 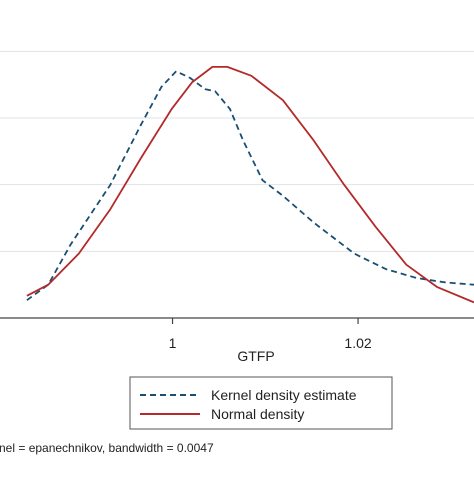 What do you see at coordinates (357, 343) in the screenshot?
I see `x-tick-label-1: 1.02` at bounding box center [357, 343].